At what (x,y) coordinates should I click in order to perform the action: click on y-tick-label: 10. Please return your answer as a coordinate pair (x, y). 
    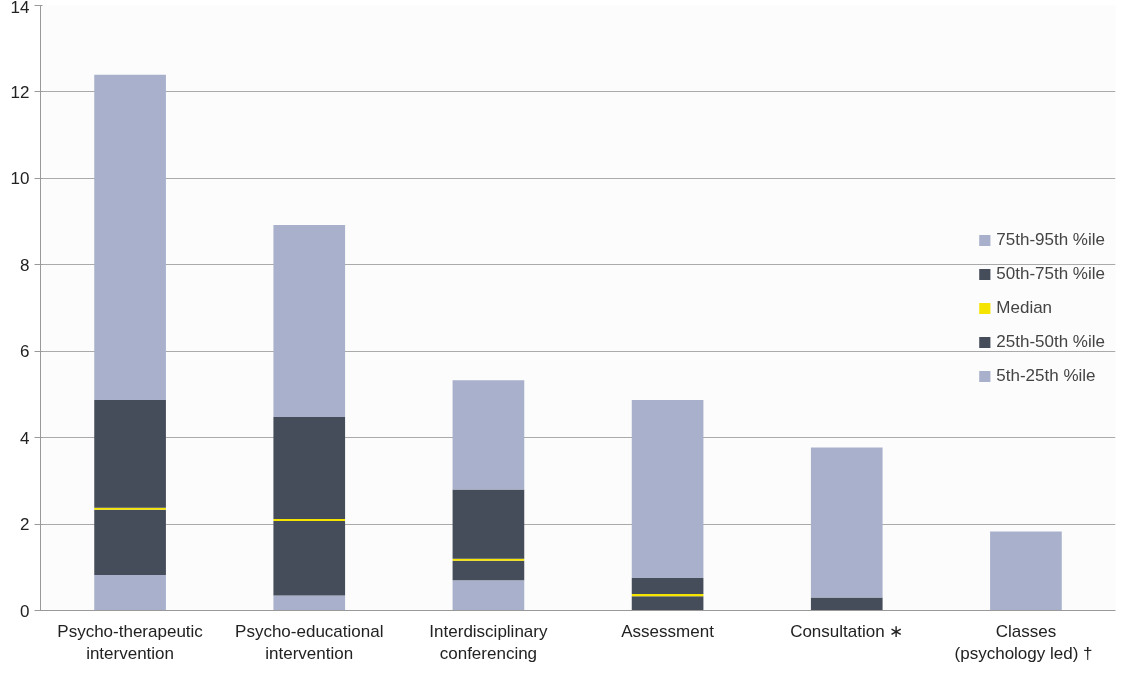
    Looking at the image, I should click on (20, 179).